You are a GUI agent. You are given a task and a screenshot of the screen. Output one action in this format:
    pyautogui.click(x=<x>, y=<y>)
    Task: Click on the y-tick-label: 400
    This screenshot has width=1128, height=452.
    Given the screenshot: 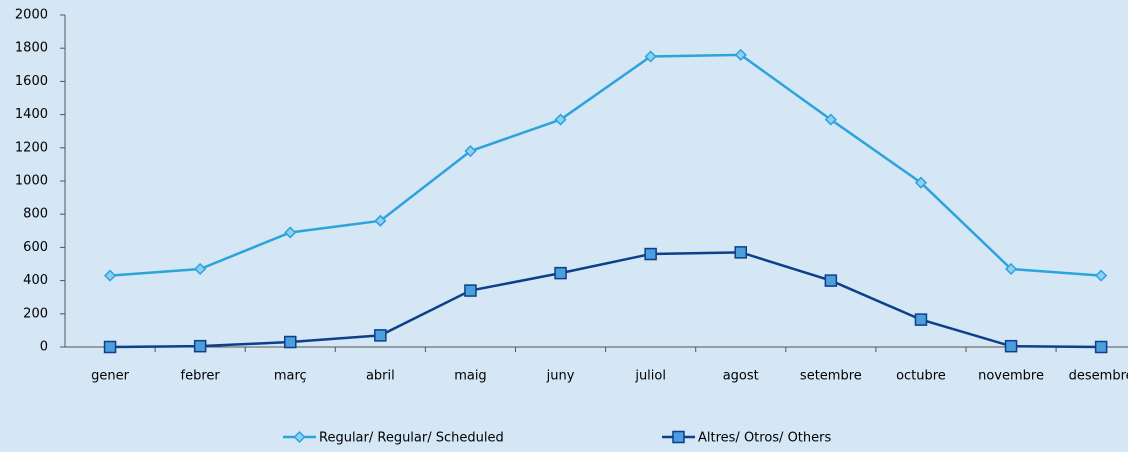 What is the action you would take?
    pyautogui.click(x=35, y=280)
    